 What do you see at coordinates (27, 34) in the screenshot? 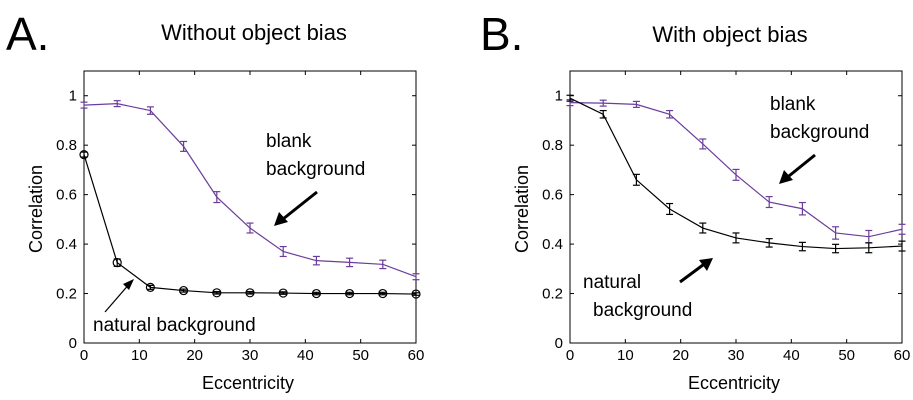
I see `panel-letter: A.` at bounding box center [27, 34].